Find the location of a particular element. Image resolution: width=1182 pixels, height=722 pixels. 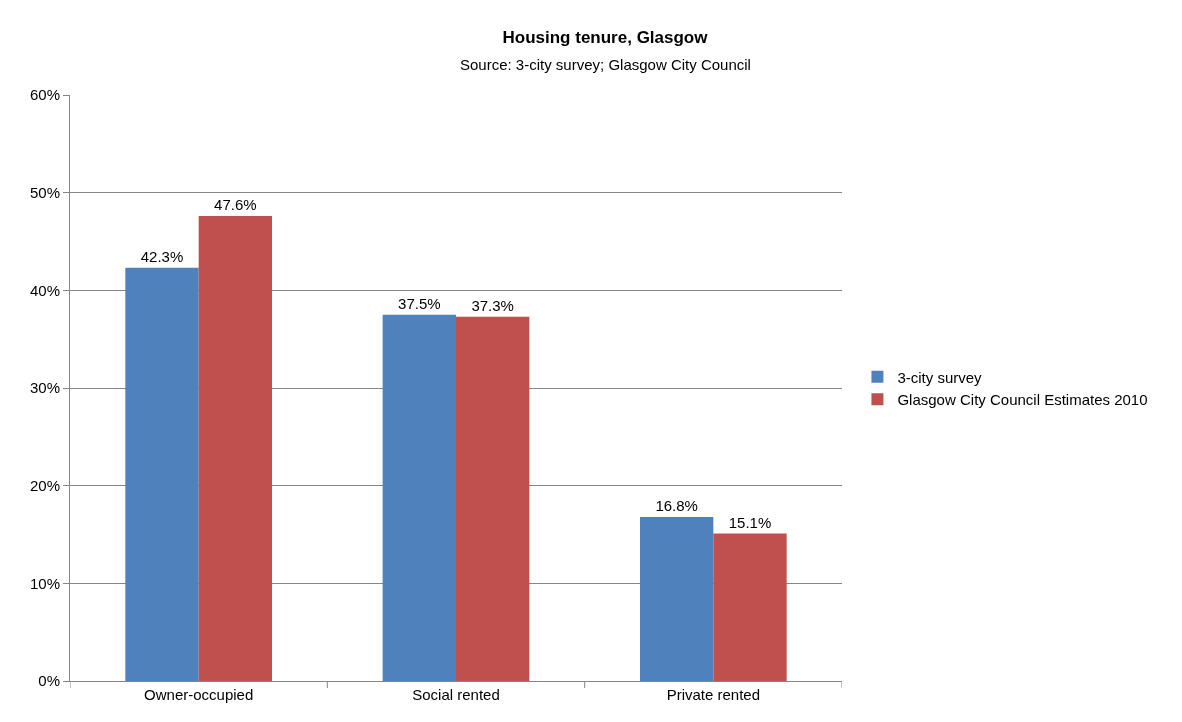

legend-label: Glasgow City Council Estimates 2010 is located at coordinates (1022, 400).